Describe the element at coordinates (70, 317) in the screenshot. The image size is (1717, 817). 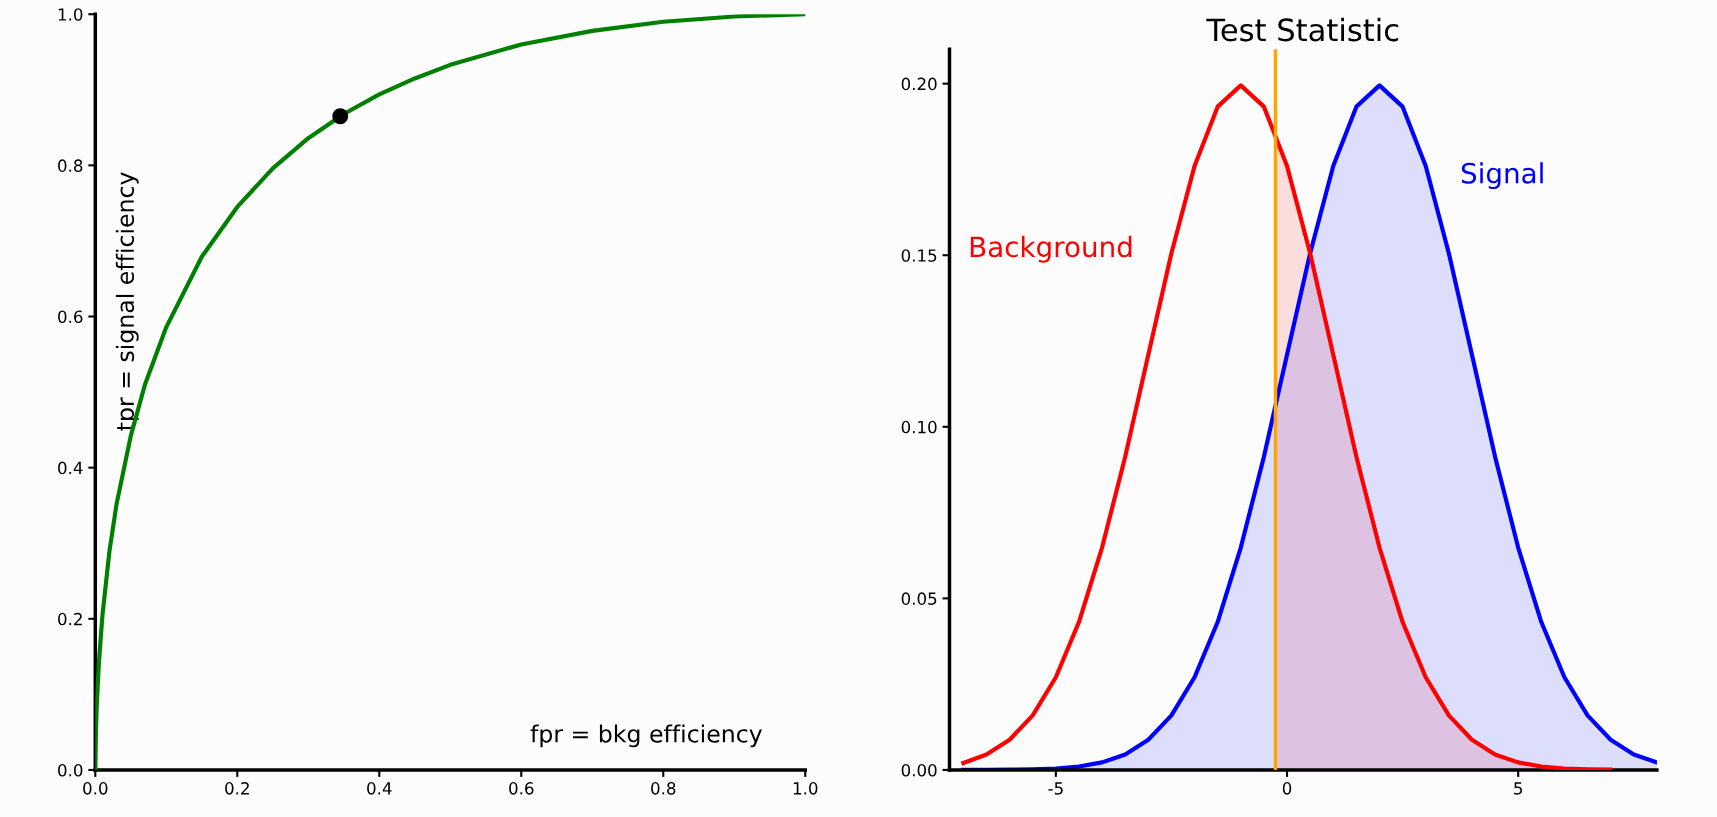
I see `y-tick-label: 0.6` at that location.